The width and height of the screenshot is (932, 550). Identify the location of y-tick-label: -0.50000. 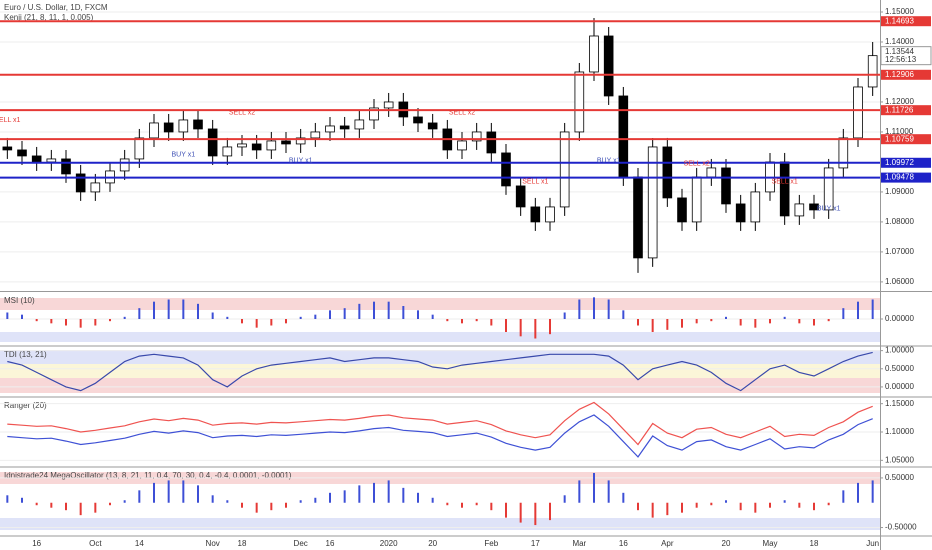
(901, 527).